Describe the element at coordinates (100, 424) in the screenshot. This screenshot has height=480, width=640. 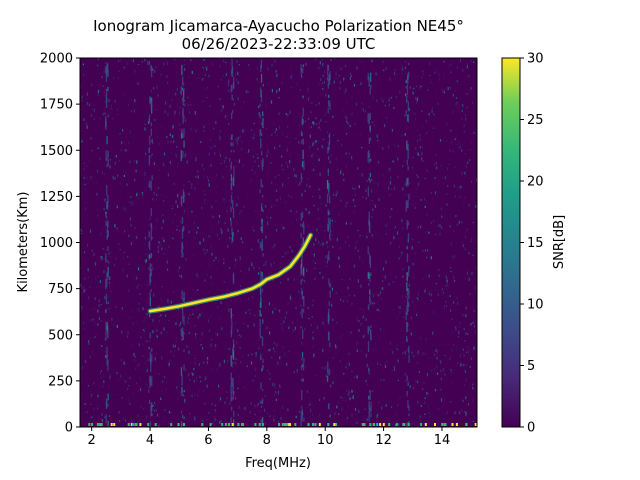
I see `ground-echo-pixel` at that location.